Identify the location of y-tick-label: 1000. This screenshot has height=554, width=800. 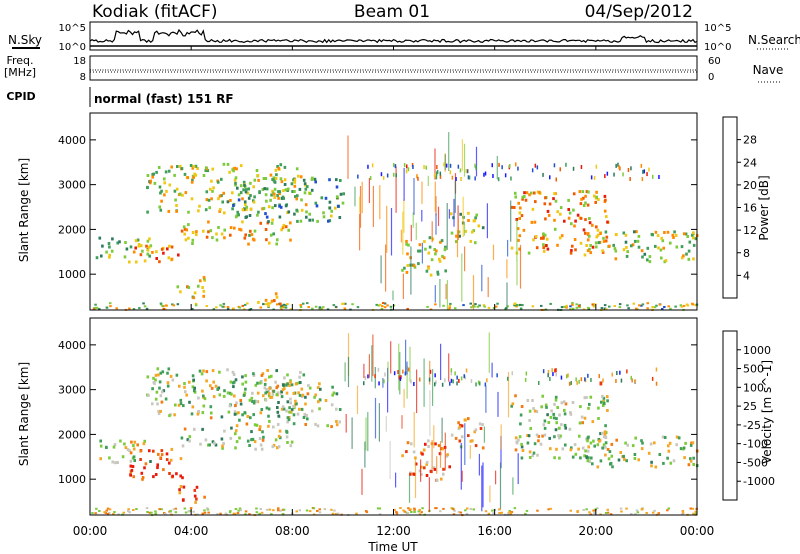
(72, 274).